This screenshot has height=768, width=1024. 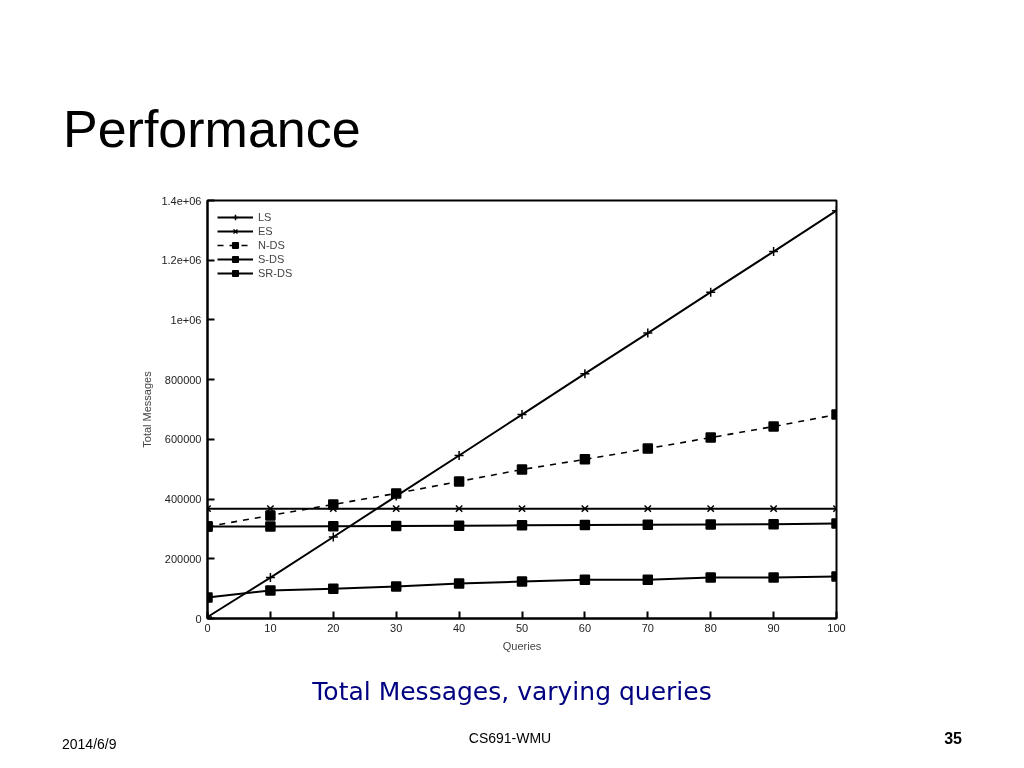 What do you see at coordinates (181, 200) in the screenshot?
I see `y-tick-label: 1.4e+06` at bounding box center [181, 200].